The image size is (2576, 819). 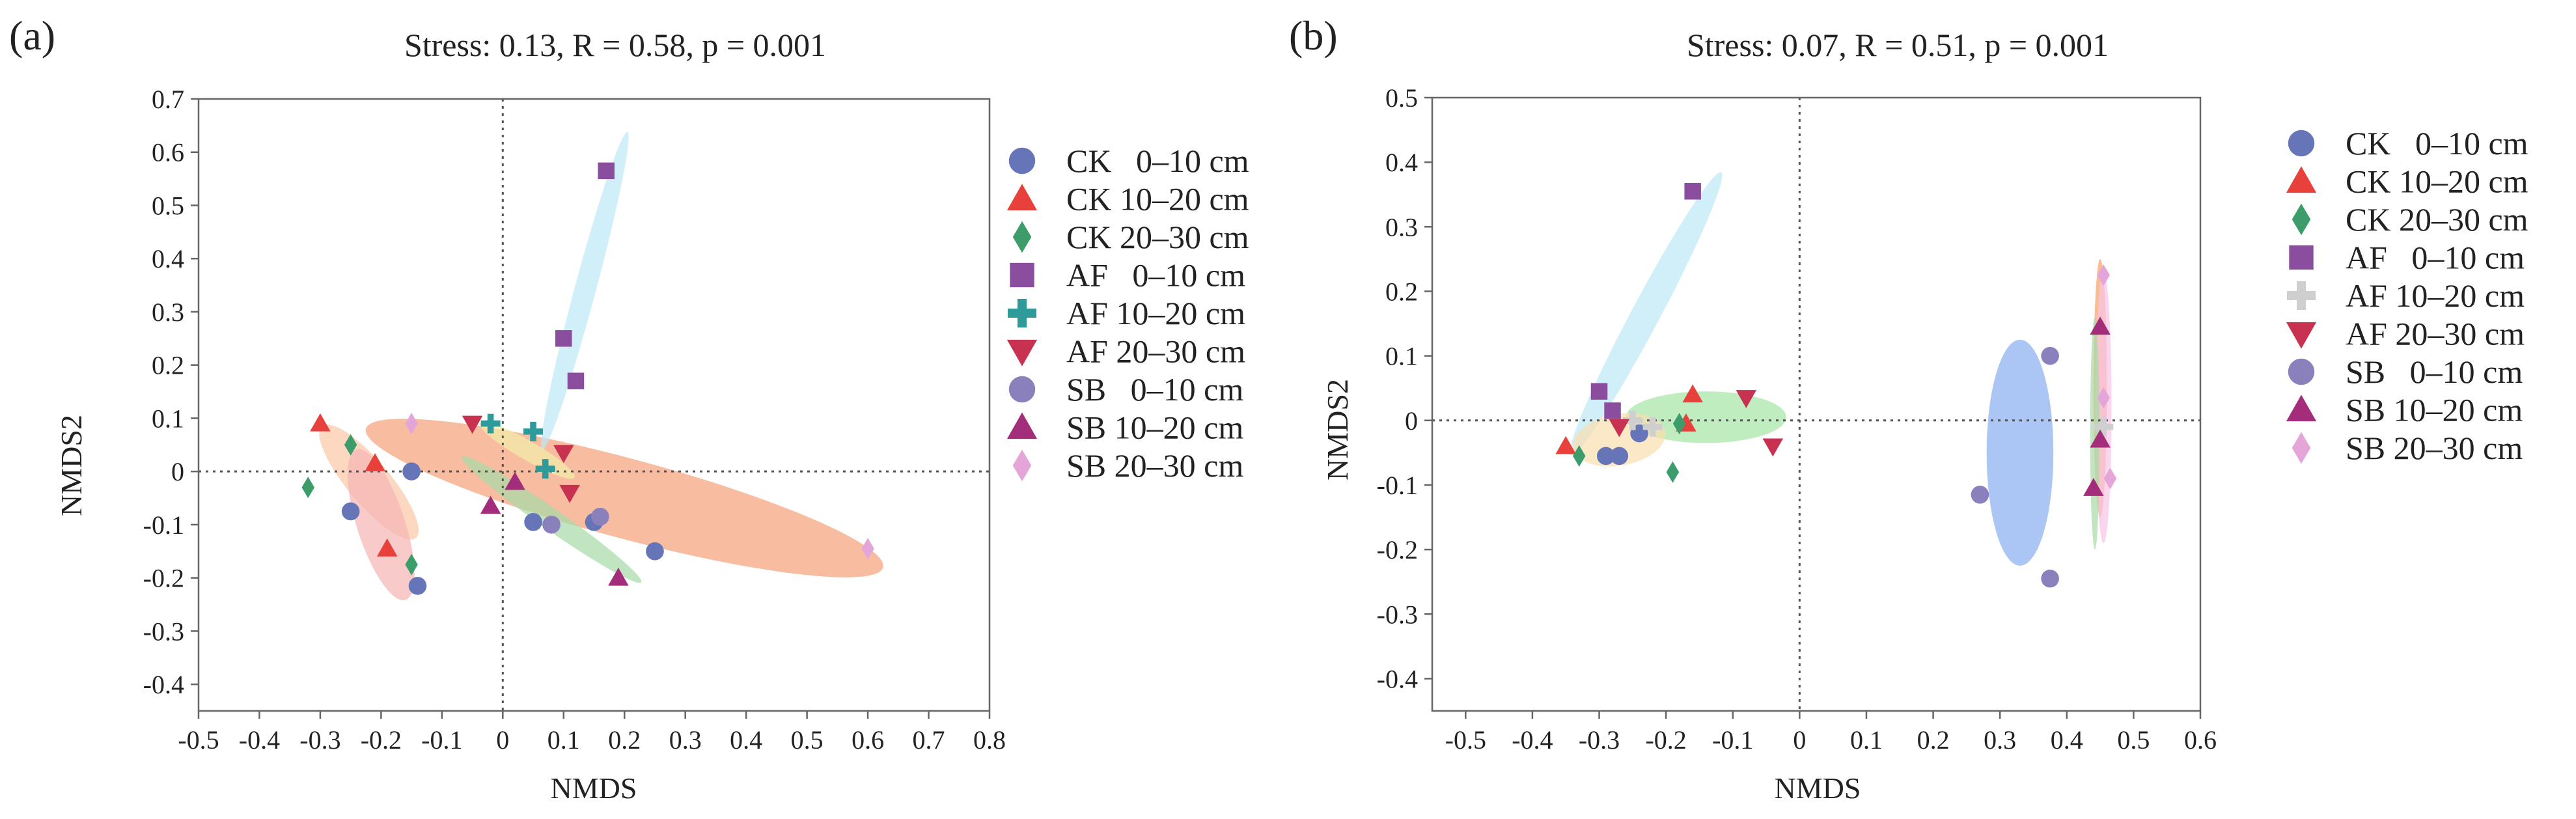 I want to click on panel-b-x-tick-label: 0.2, so click(x=1933, y=740).